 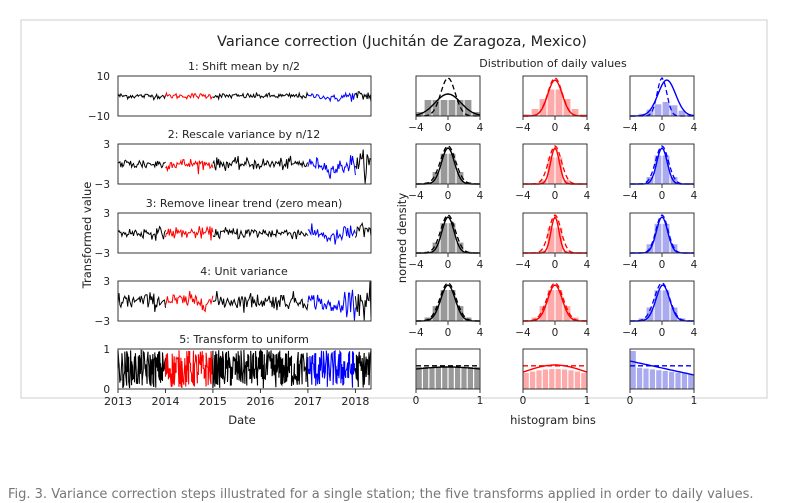 I want to click on ts-panel-1: 1: Shift mean by n/2 10 −10, so click(x=230, y=91).